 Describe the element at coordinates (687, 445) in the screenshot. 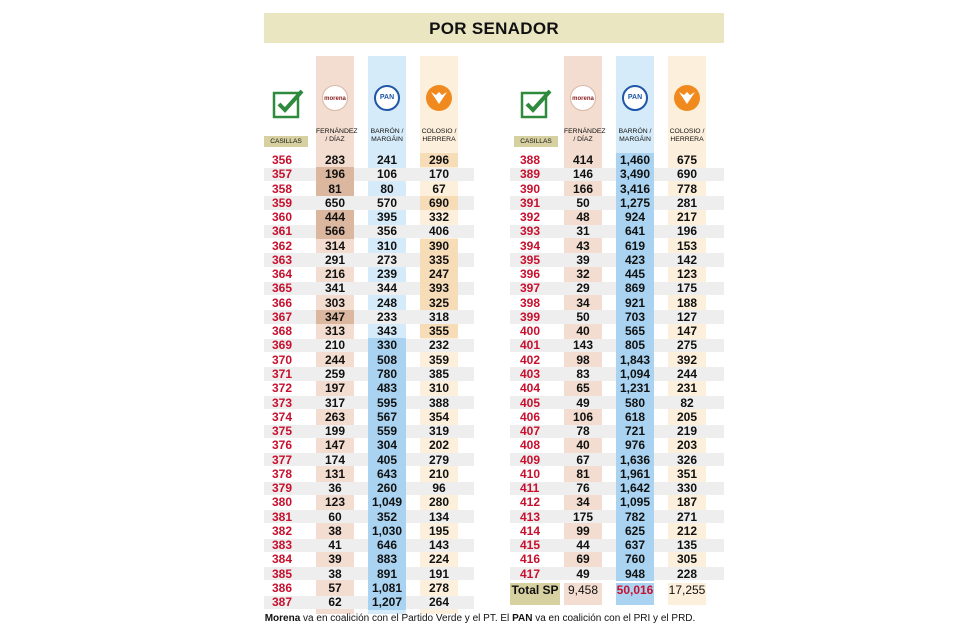

I see `pri-votes: 203` at that location.